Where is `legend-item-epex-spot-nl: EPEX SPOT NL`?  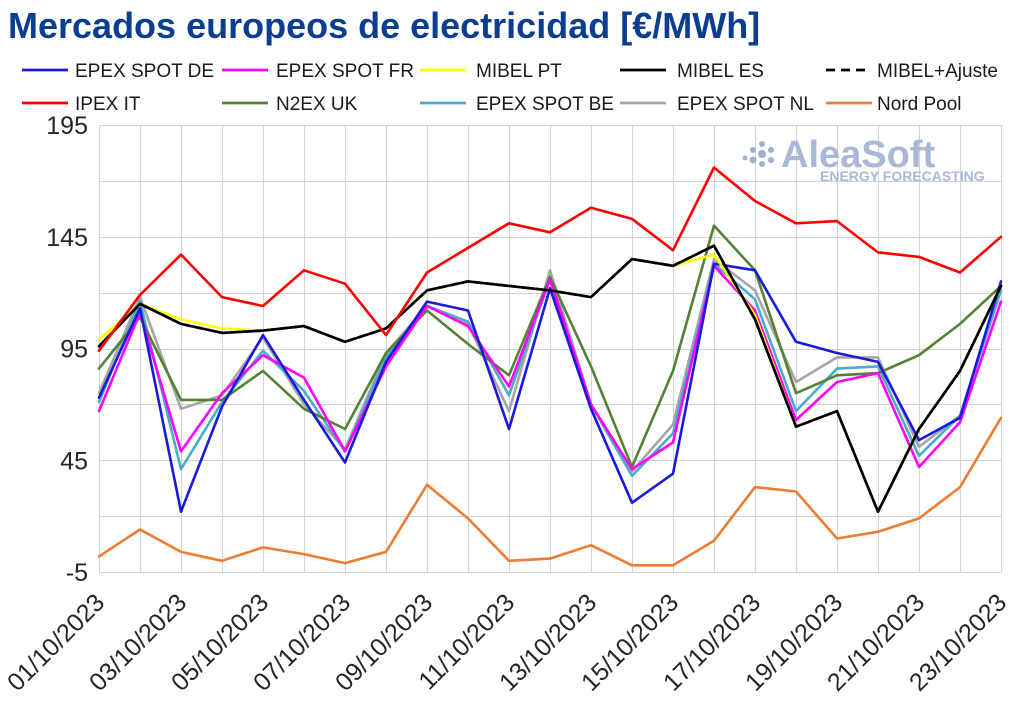 legend-item-epex-spot-nl: EPEX SPOT NL is located at coordinates (717, 104).